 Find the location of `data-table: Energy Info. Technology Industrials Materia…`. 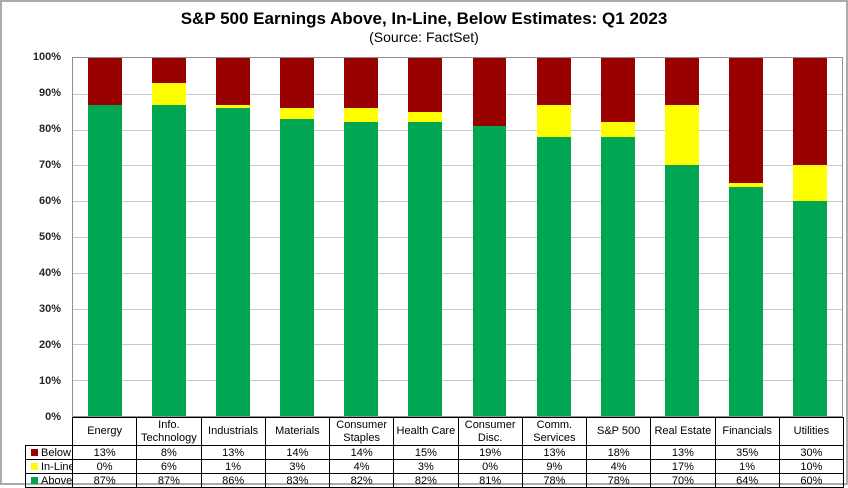

data-table: Energy Info. Technology Industrials Materia… is located at coordinates (435, 452).